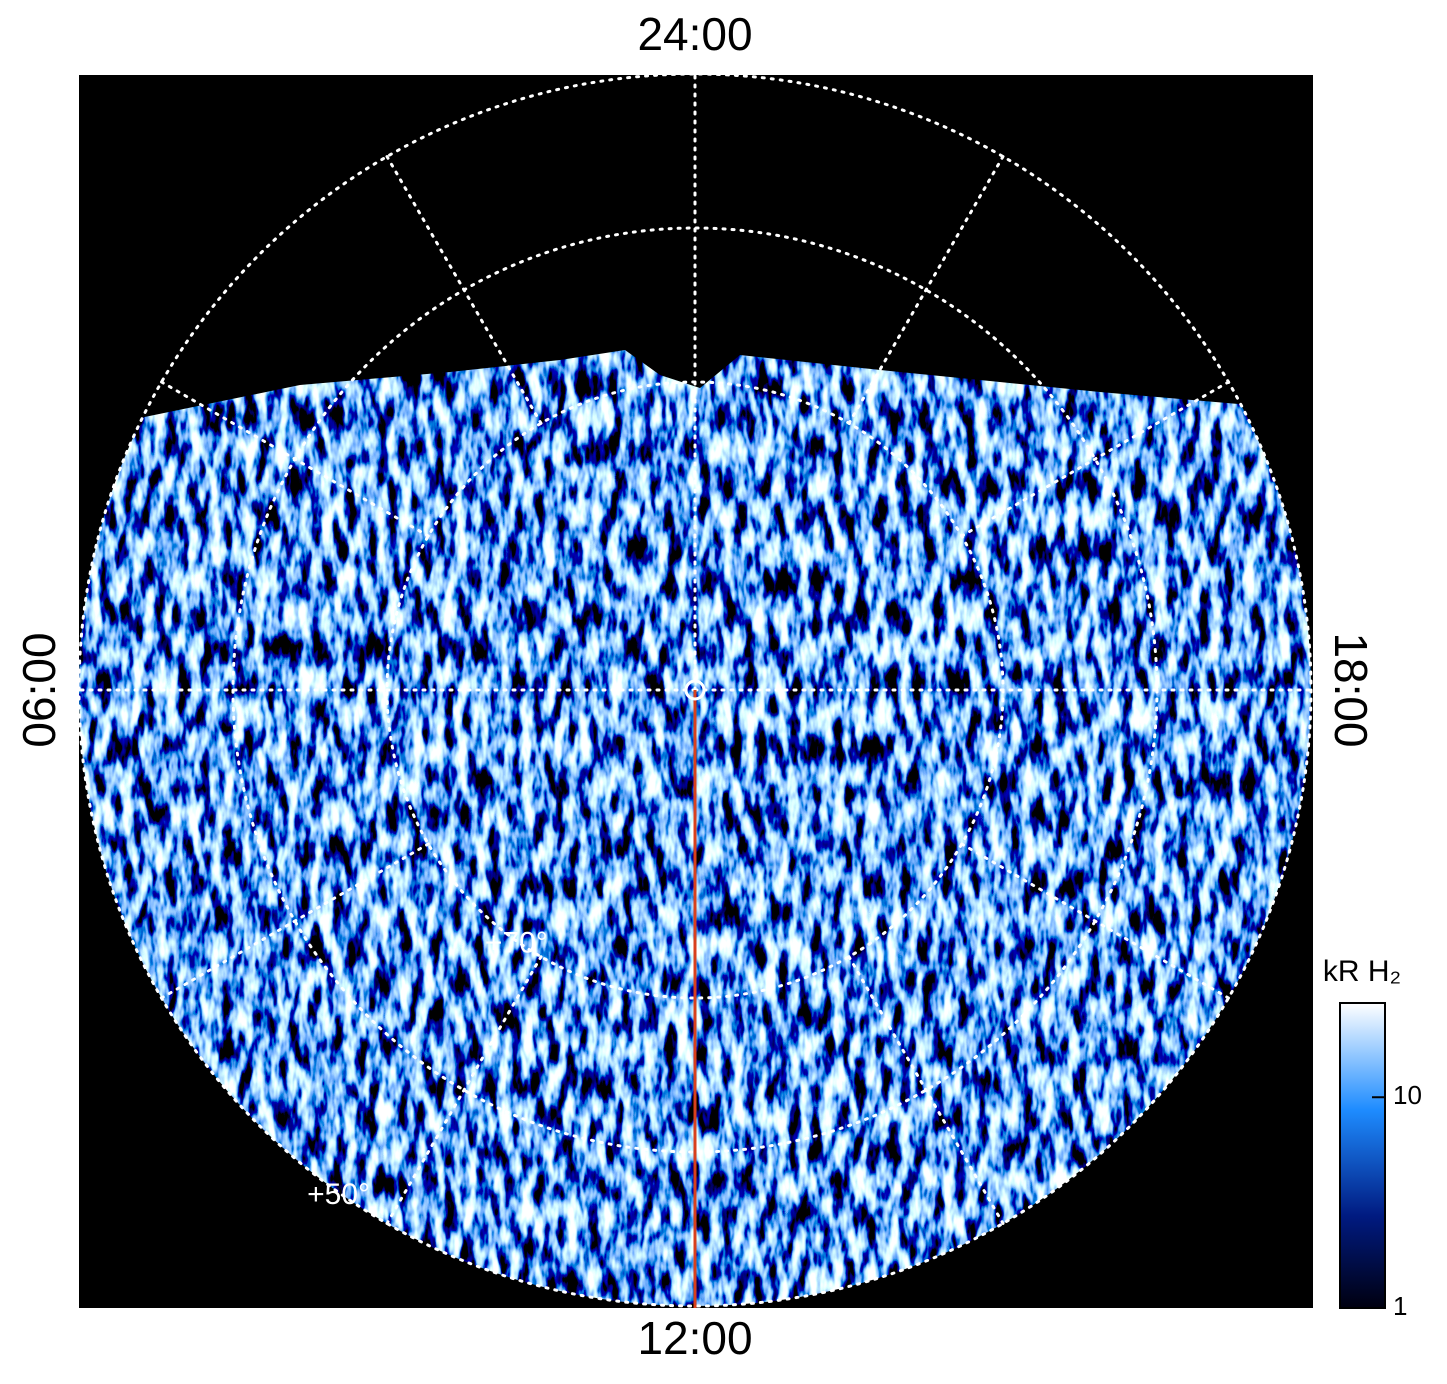 Image resolution: width=1447 pixels, height=1384 pixels. I want to click on latitude-label: +70°, so click(516, 943).